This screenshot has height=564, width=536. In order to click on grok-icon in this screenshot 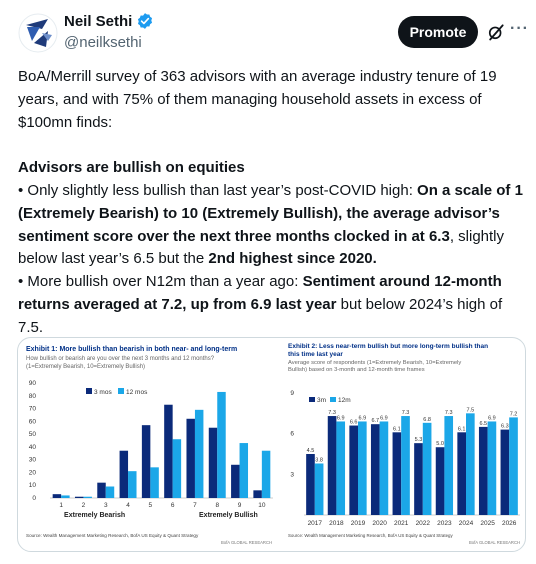, I will do `click(496, 32)`.